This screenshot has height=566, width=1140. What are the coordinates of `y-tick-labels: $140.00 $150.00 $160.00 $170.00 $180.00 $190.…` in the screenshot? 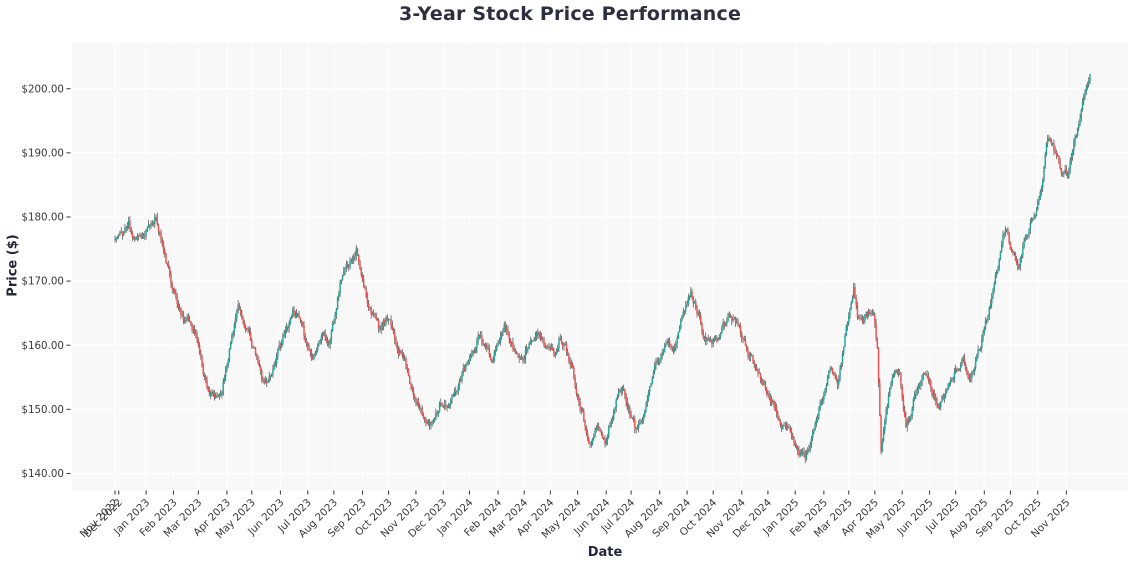 It's located at (42, 281).